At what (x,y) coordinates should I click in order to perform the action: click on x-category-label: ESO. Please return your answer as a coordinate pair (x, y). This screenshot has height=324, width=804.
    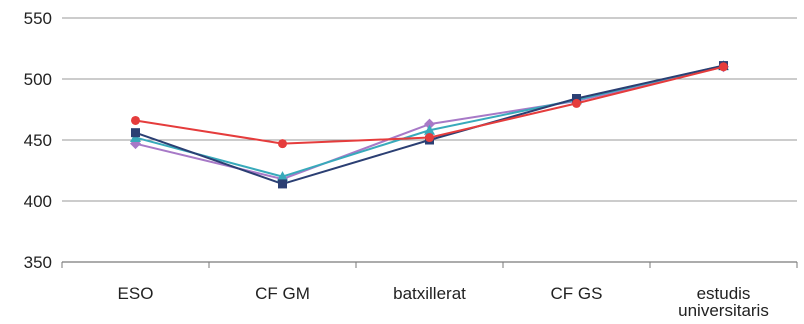
    Looking at the image, I should click on (136, 293).